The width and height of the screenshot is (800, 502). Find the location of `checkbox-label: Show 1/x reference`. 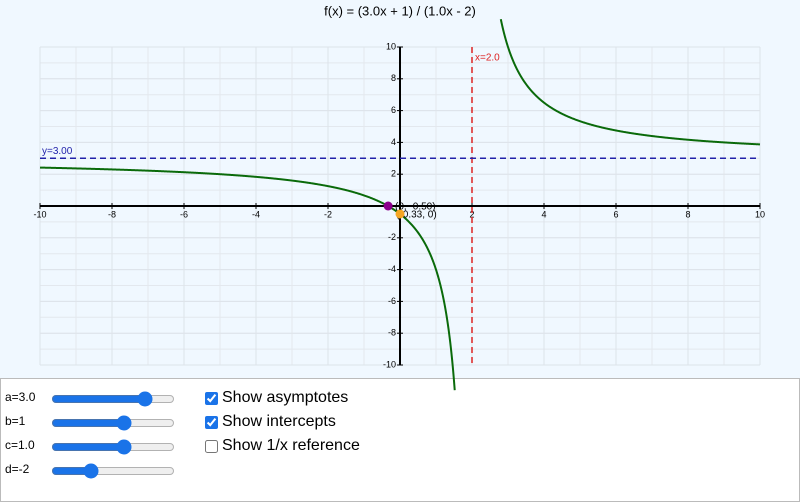

checkbox-label: Show 1/x reference is located at coordinates (291, 445).